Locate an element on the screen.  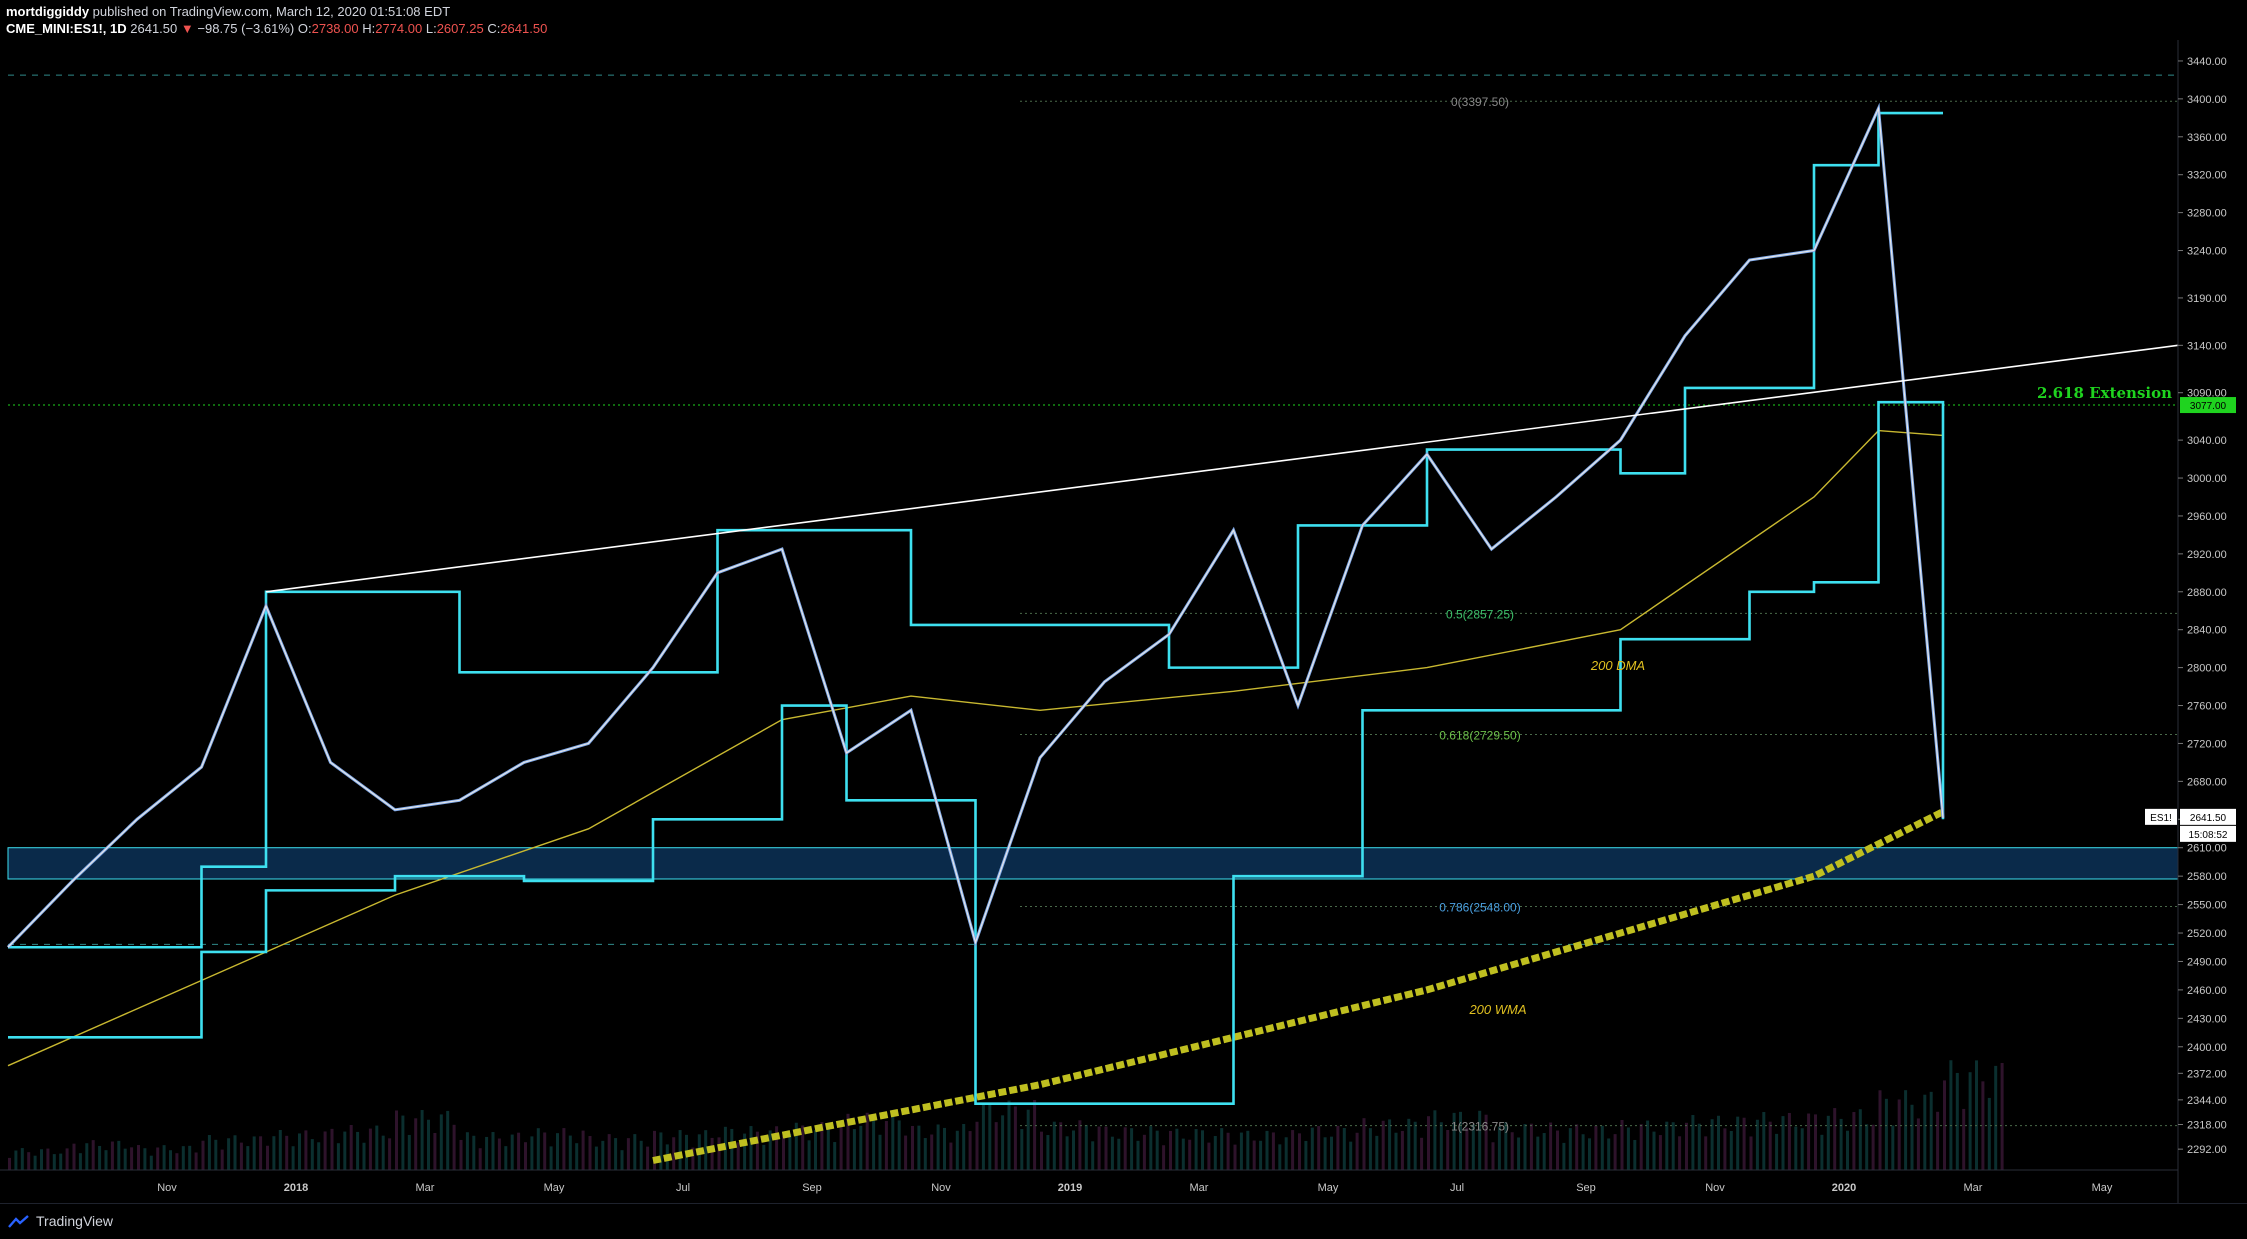
y-tick-label: 2550.00 is located at coordinates (2207, 906).